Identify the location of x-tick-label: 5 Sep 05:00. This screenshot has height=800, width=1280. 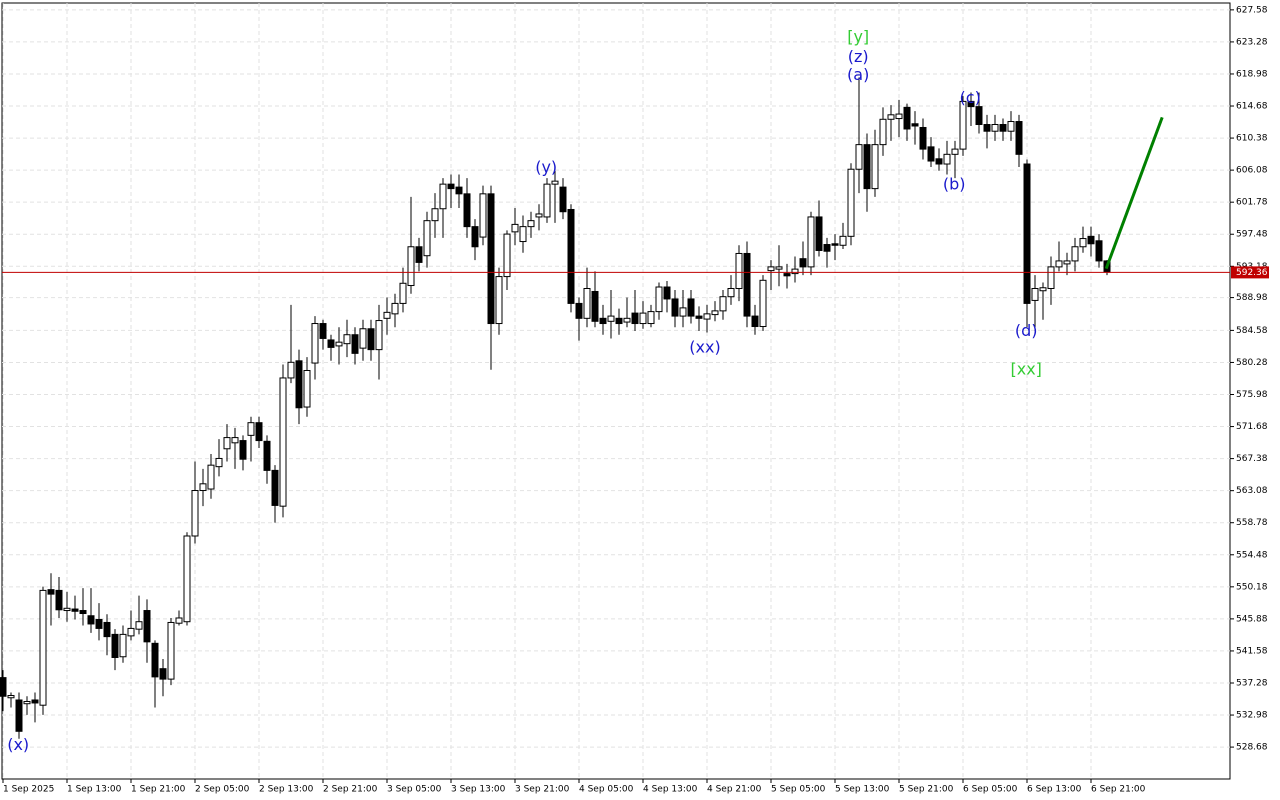
(798, 790).